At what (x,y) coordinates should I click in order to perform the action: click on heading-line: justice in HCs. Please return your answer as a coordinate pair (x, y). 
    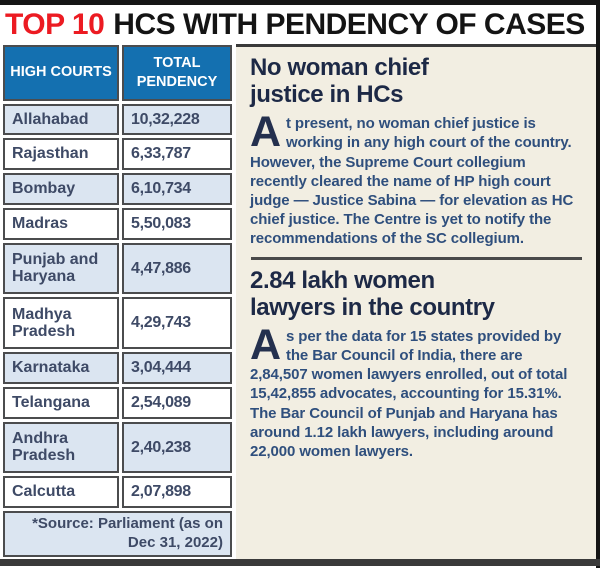
    Looking at the image, I should click on (327, 95).